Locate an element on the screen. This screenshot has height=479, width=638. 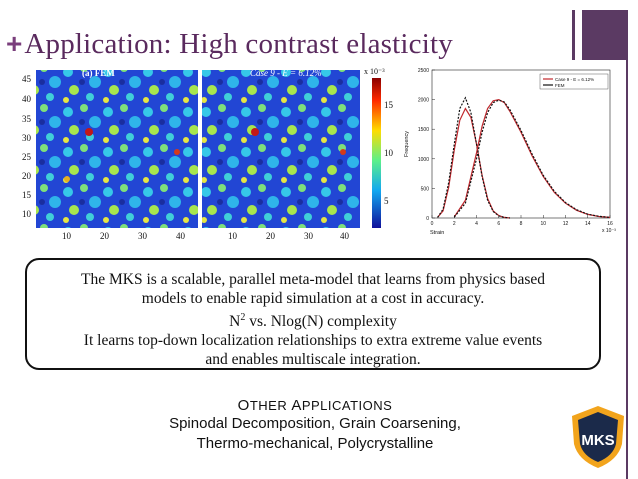
x-tick-label: 2 is located at coordinates (454, 224).